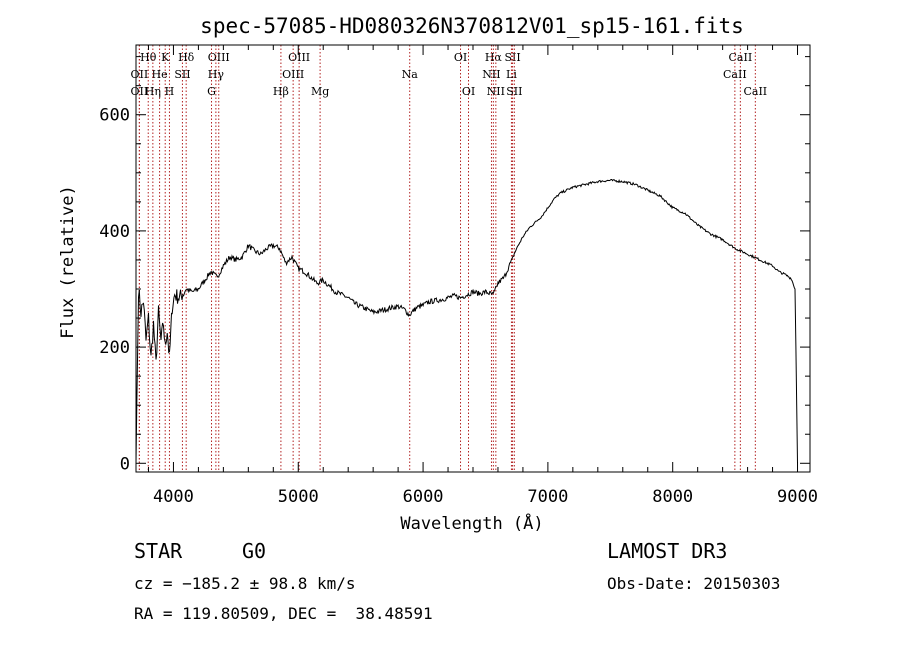 The height and width of the screenshot is (649, 900). Describe the element at coordinates (514, 91) in the screenshot. I see `marker-label-26: SII` at that location.